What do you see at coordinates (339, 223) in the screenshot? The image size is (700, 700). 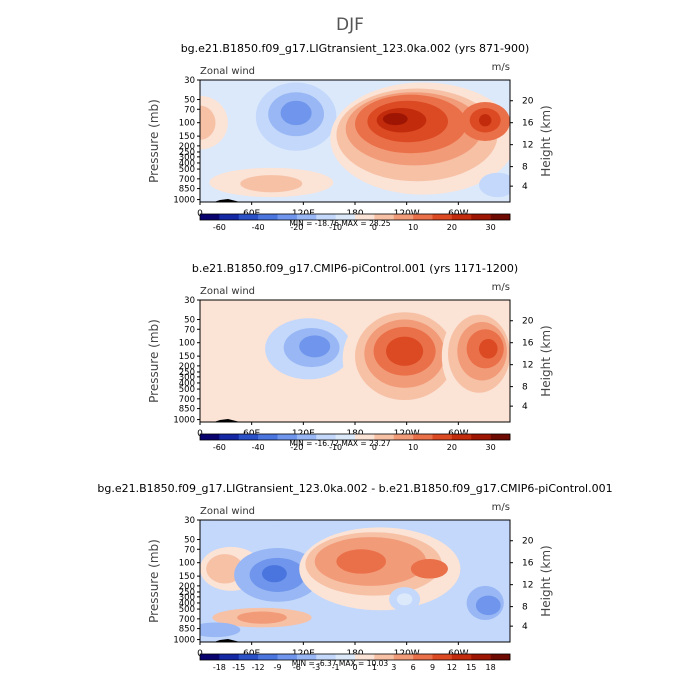 I see `min-max-stats: MIN = -18.76 MAX = 28.25` at bounding box center [339, 223].